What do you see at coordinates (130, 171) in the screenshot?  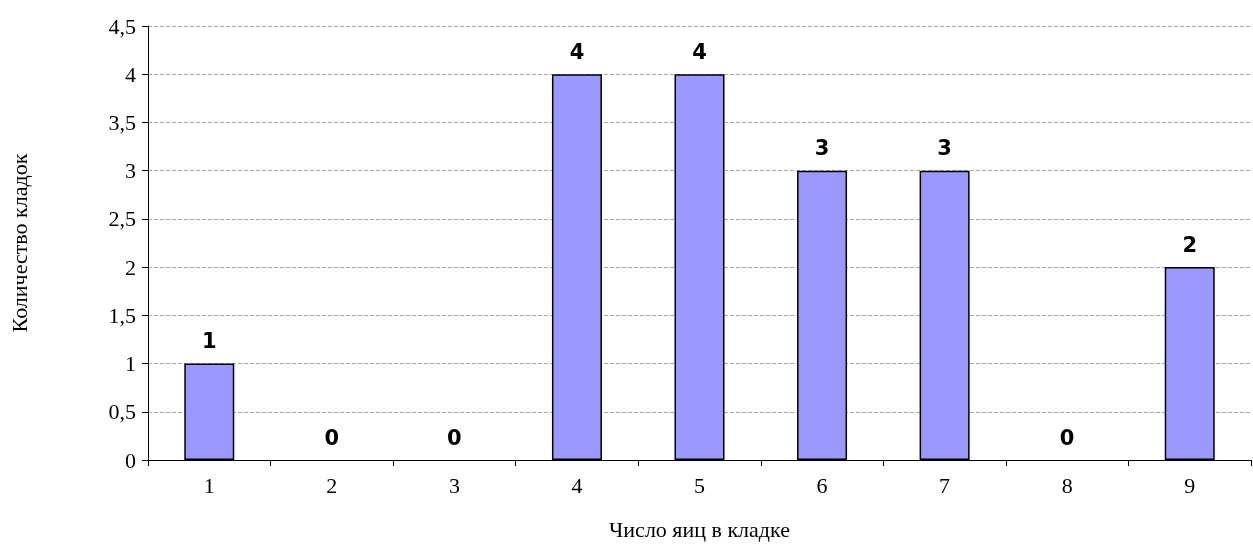 I see `y-tick-label: 3` at bounding box center [130, 171].